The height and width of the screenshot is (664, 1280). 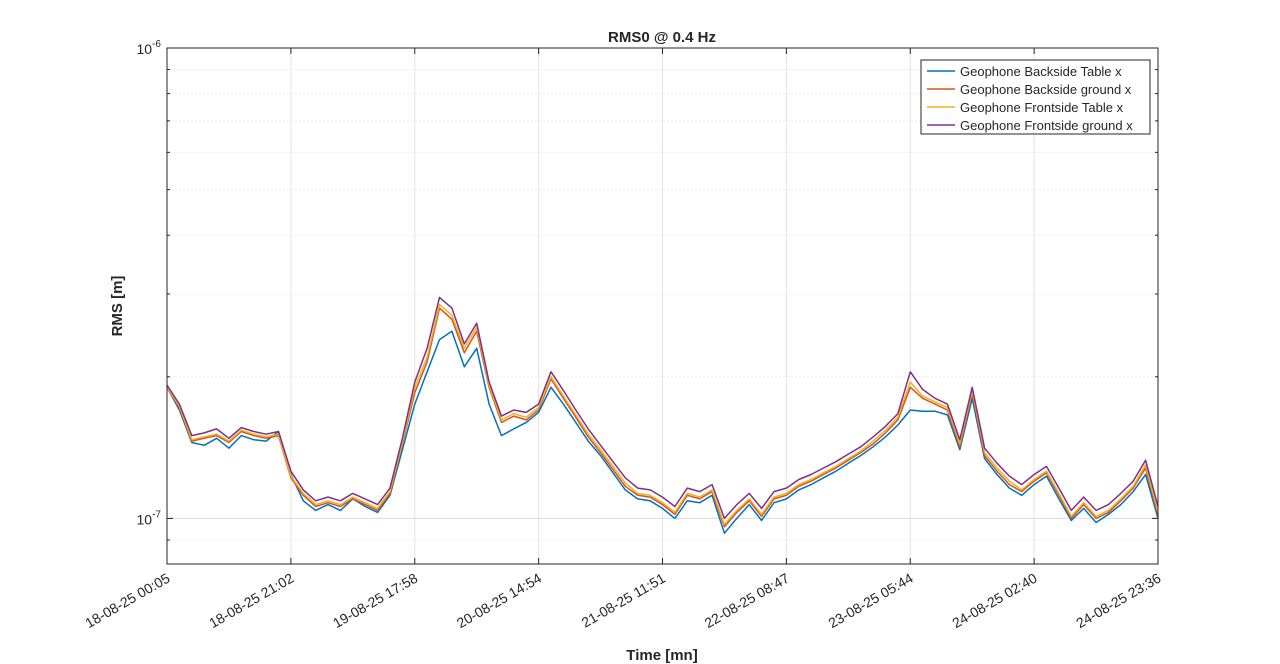 I want to click on x-axis-label: Time [mn], so click(x=661, y=655).